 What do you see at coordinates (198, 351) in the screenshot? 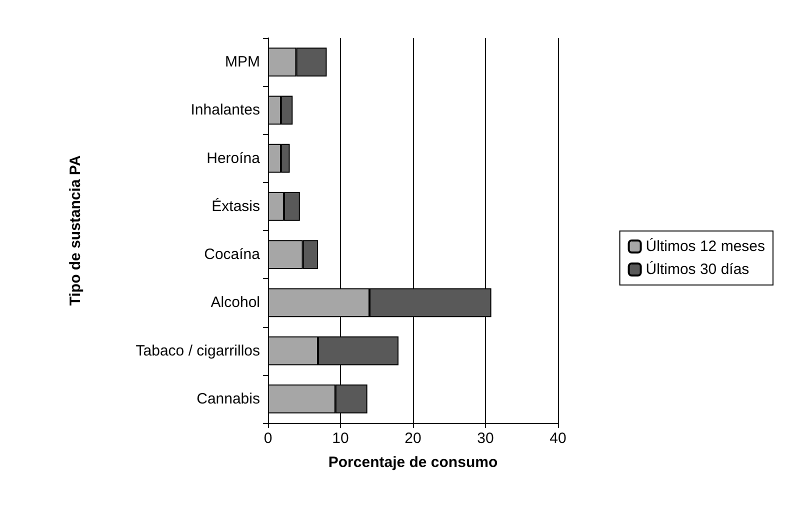
I see `y-tick-label: Tabaco / cigarrillos` at bounding box center [198, 351].